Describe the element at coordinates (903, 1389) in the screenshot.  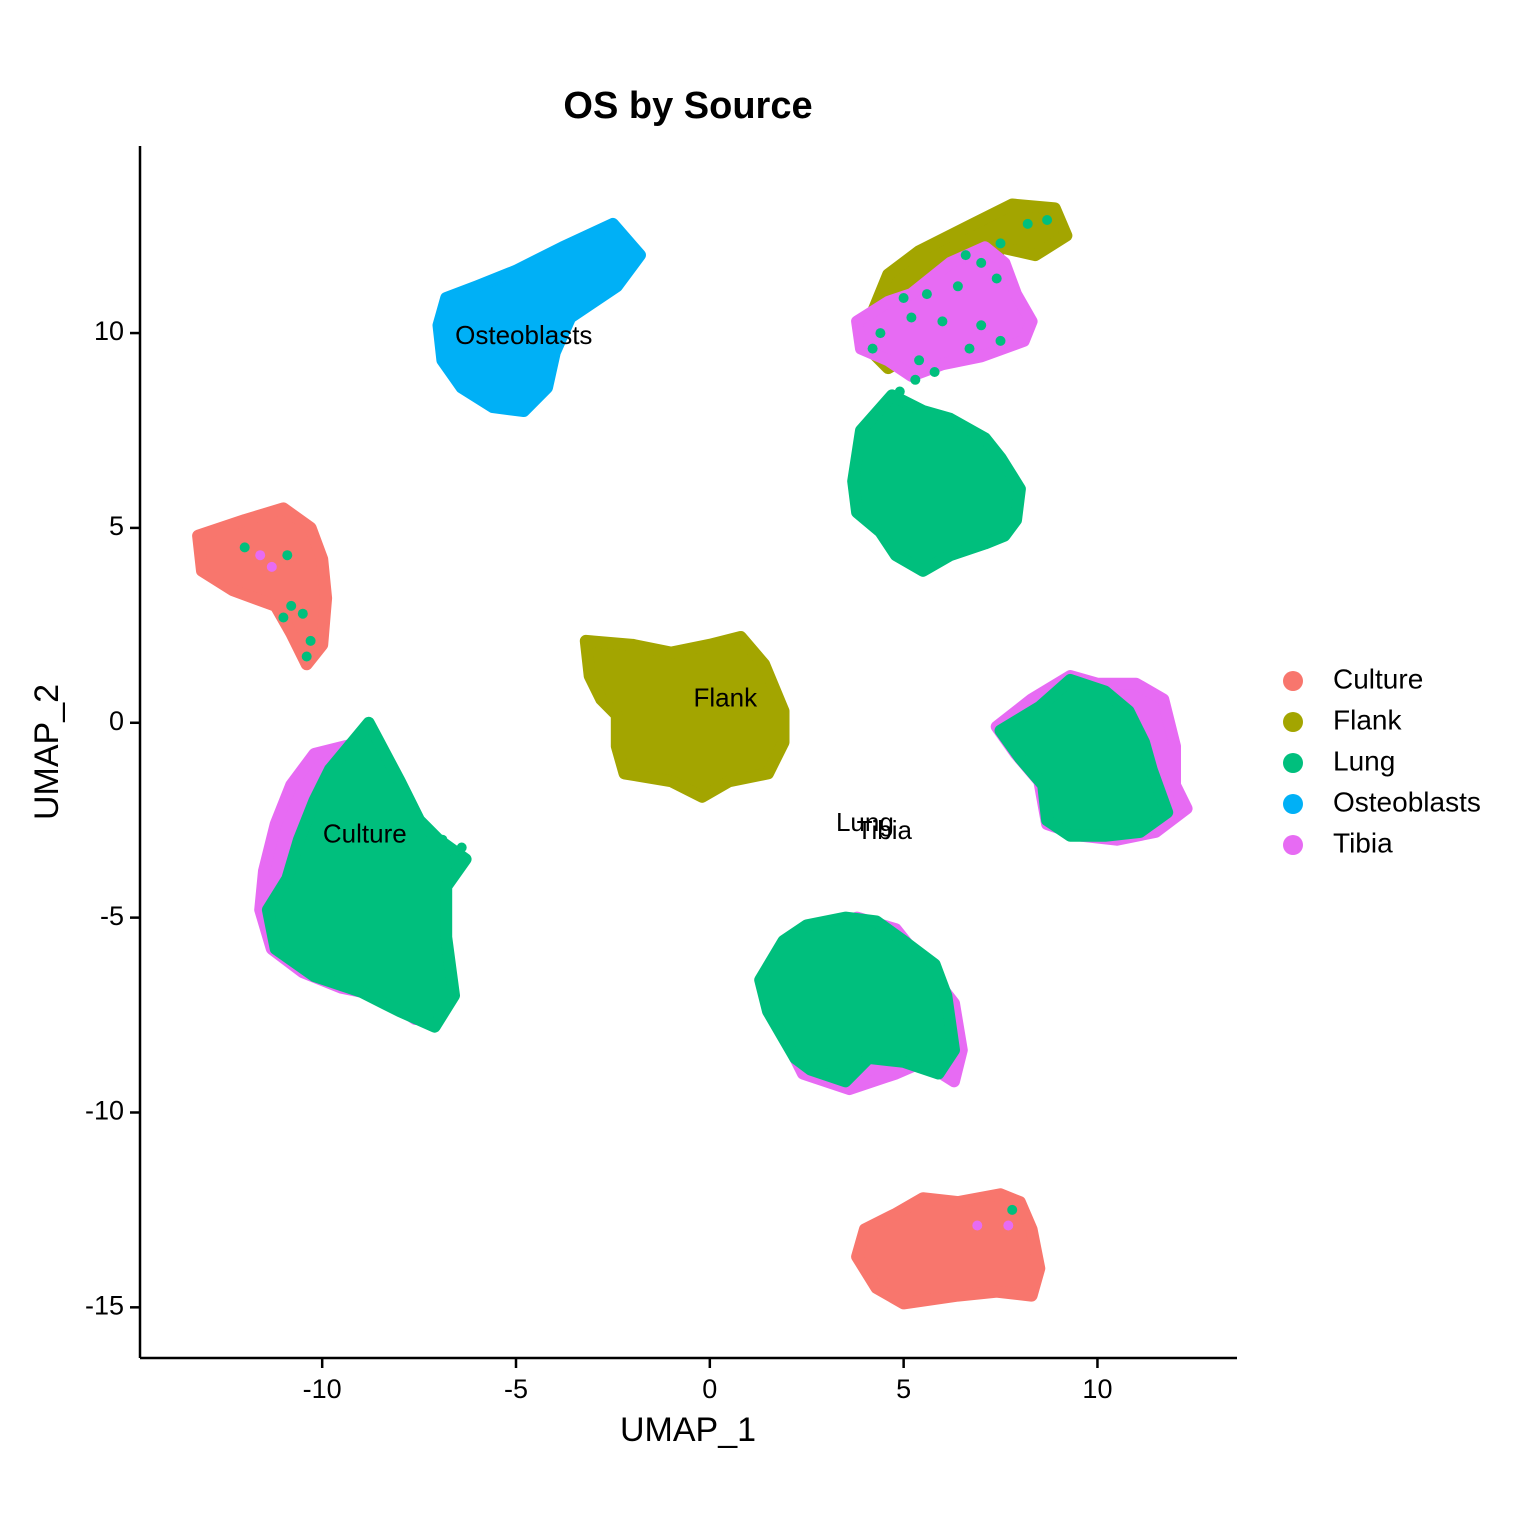
I see `x-tick-label: 5` at that location.